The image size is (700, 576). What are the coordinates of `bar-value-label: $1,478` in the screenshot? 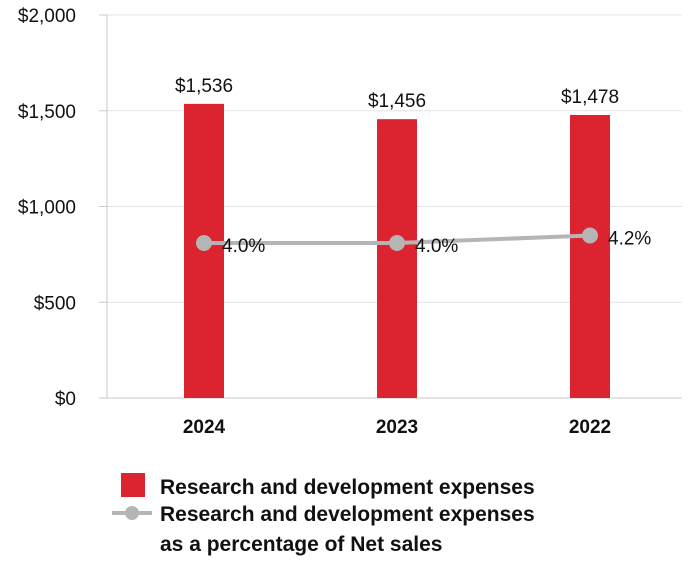 It's located at (590, 97).